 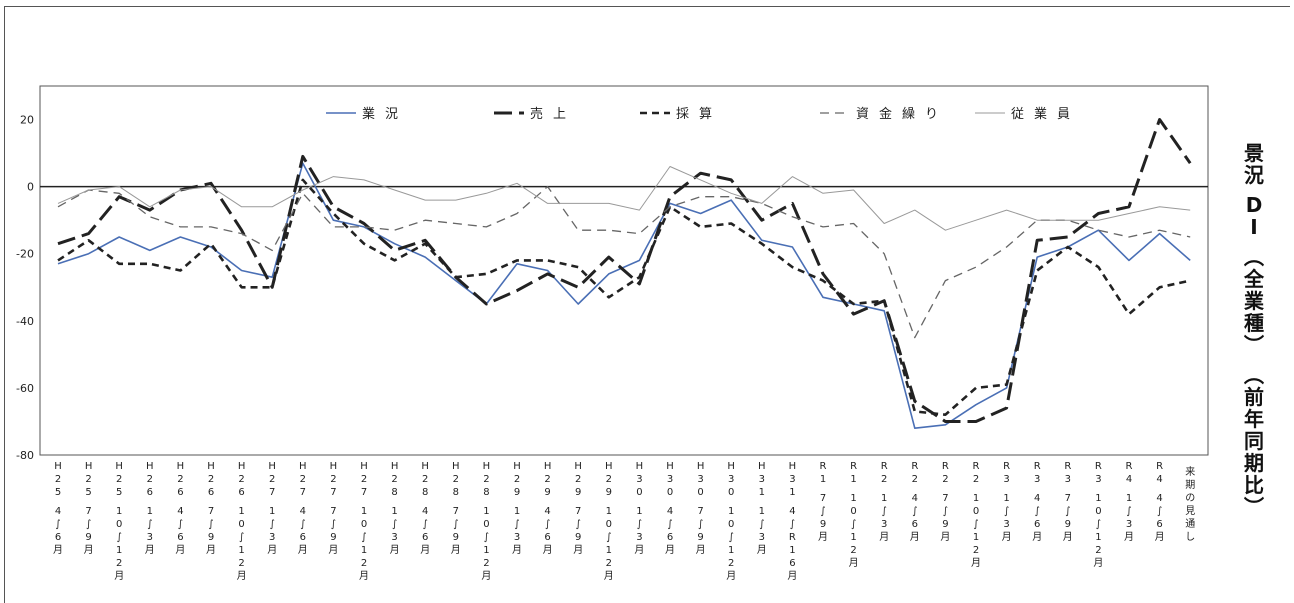 What do you see at coordinates (823, 502) in the screenshot?
I see `x-tick-label: R 1 7 ∫ 9月` at bounding box center [823, 502].